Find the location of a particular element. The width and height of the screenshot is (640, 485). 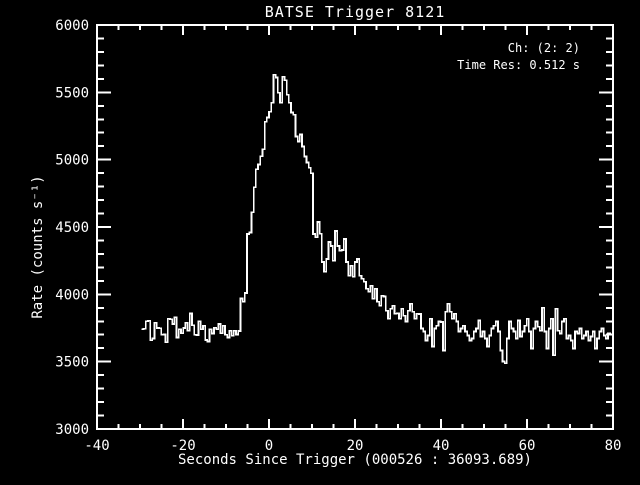

x-tick-label: 60 is located at coordinates (527, 446).